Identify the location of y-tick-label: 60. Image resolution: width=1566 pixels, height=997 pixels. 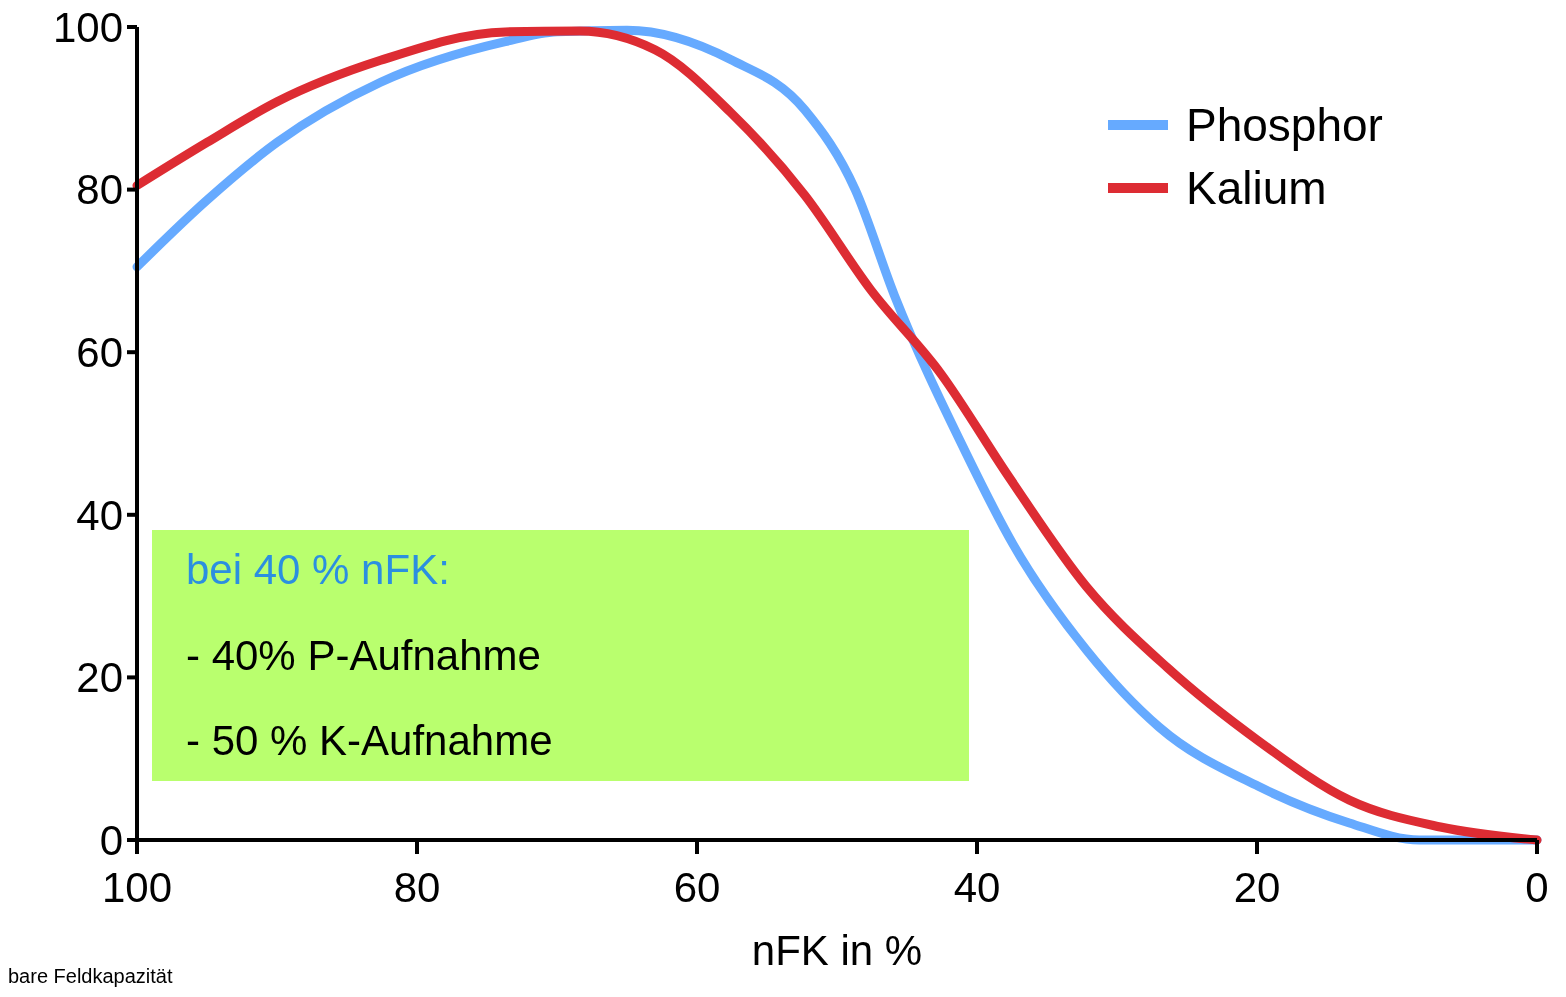
(99, 352).